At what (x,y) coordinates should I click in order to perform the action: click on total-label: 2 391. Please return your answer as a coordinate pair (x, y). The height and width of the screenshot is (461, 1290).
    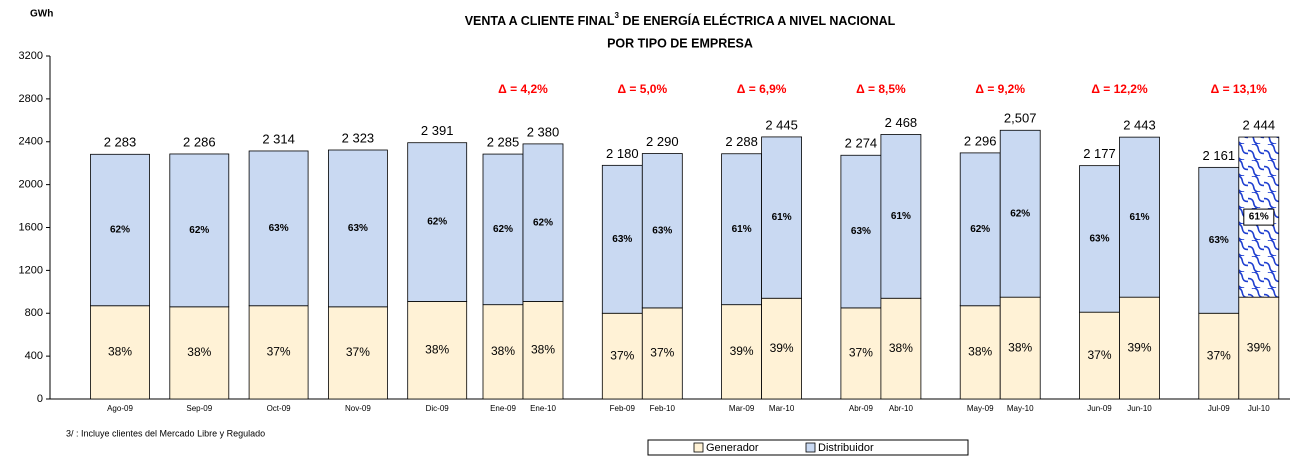
    Looking at the image, I should click on (437, 130).